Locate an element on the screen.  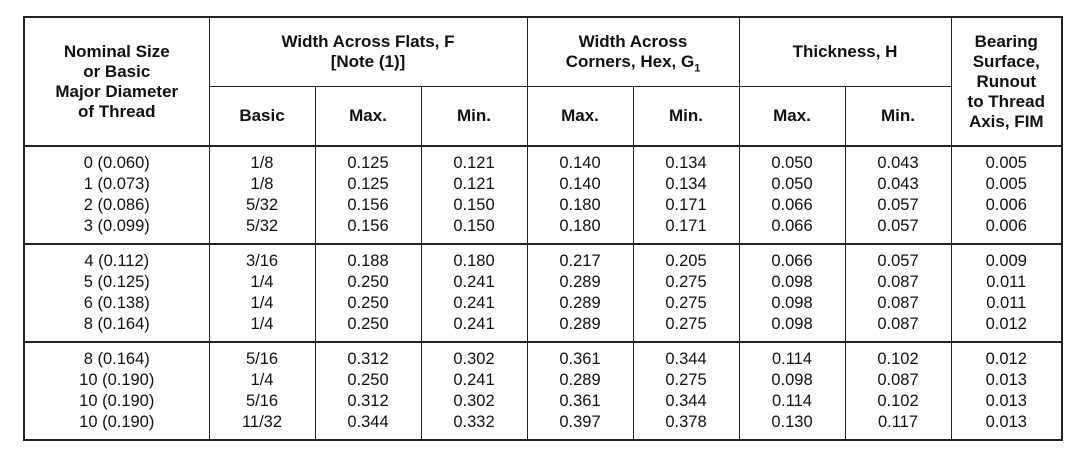
header-nominal-line: Nominal Size is located at coordinates (116, 51).